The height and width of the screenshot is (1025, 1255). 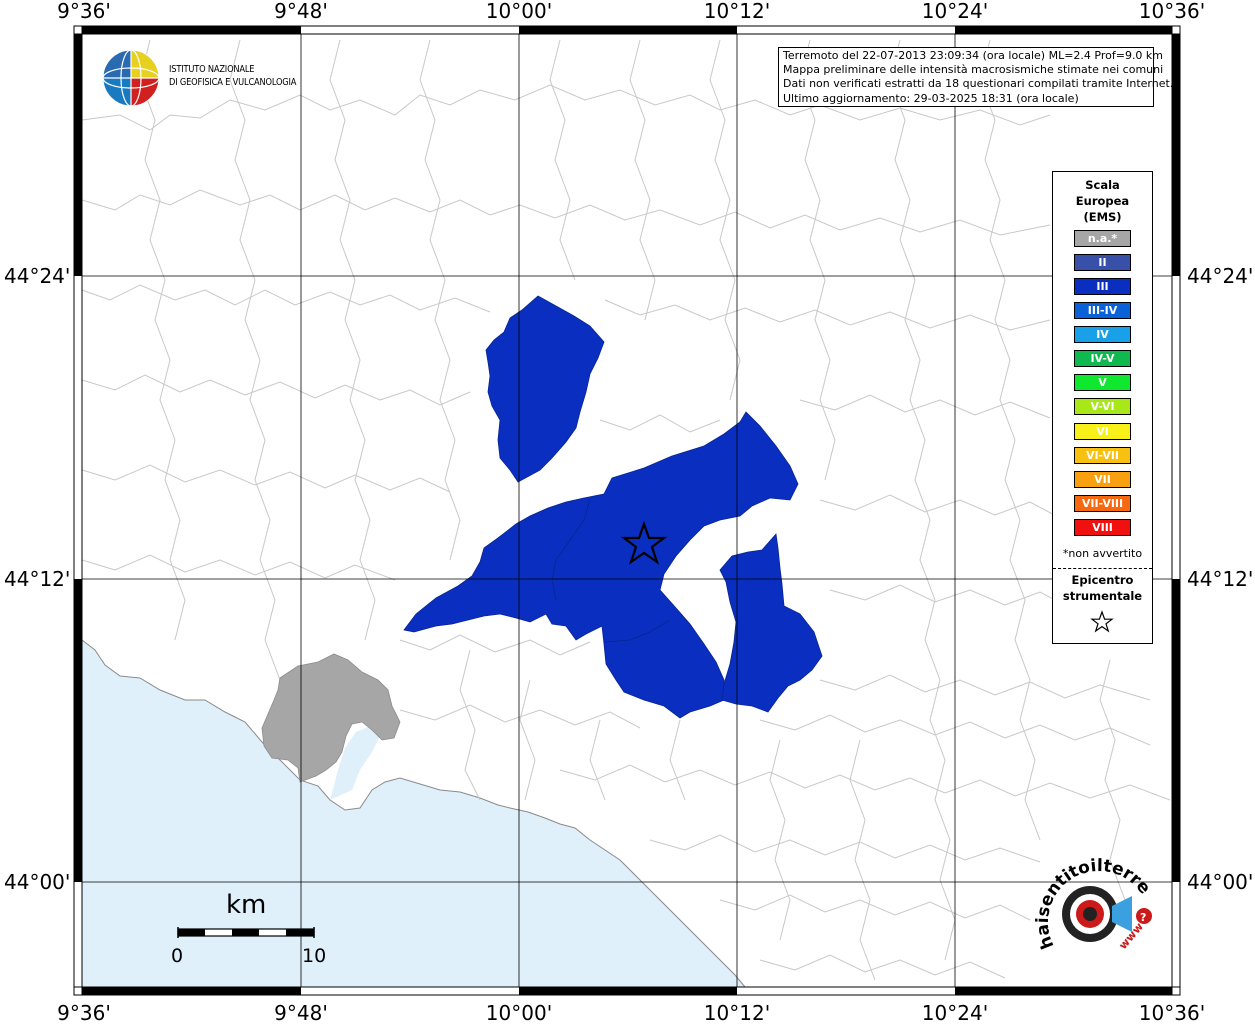 I want to click on epicenter-star-icon, so click(x=644, y=542).